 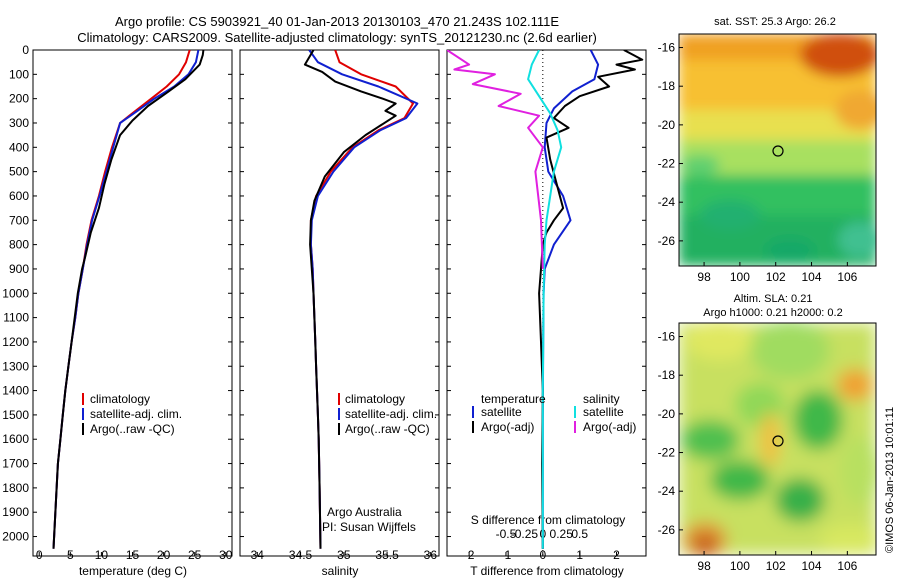 I want to click on salinity-x-tick-label: 35, so click(x=344, y=555).